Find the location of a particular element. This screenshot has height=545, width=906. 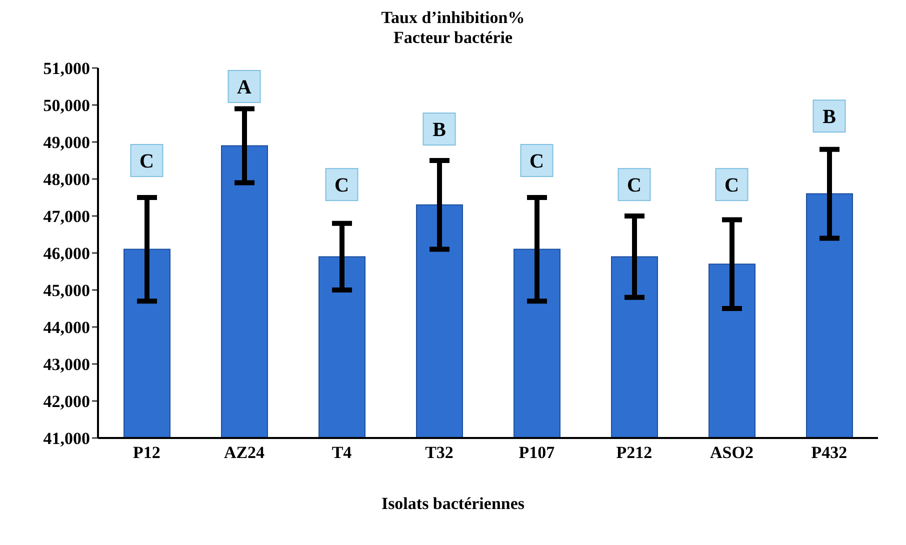

x-tick-label: AZ24 is located at coordinates (245, 452).